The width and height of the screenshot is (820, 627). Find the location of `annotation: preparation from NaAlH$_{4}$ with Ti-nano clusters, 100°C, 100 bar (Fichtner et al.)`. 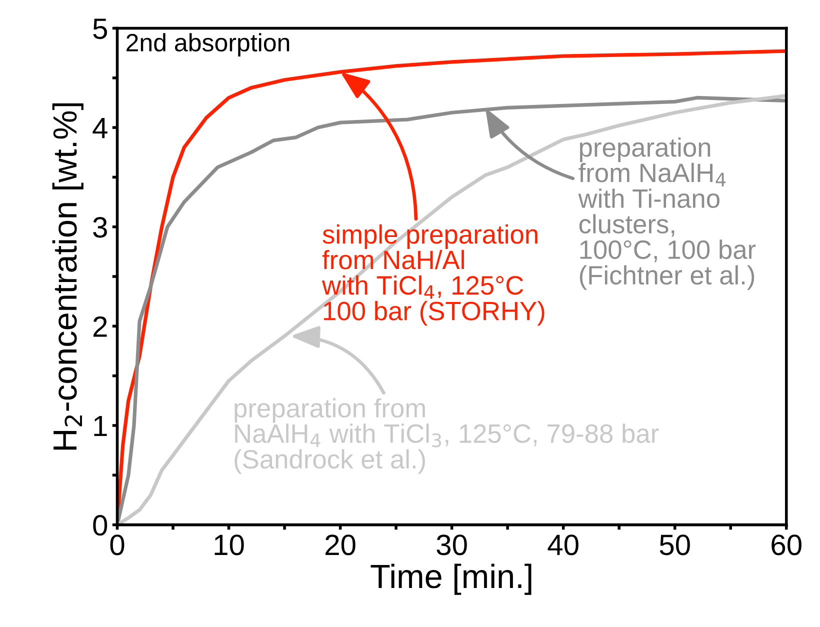

annotation: preparation from NaAlH$_{4}$ with Ti-nano clusters, 100°C, 100 bar (Fichtner et al.) is located at coordinates (667, 213).